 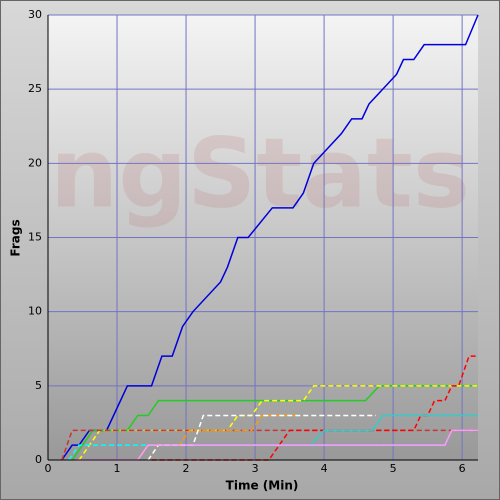 I want to click on y-tick-label: 5, so click(x=38, y=385).